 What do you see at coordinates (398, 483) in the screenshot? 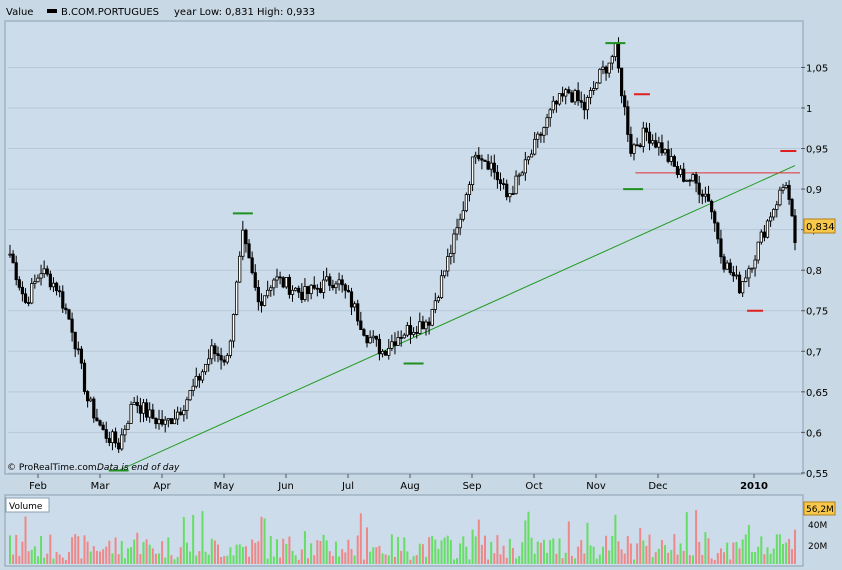
I see `time-x-axis: Feb Mar Apr May Jun Jul Aug Sep Oct Nov Dec 2010` at bounding box center [398, 483].